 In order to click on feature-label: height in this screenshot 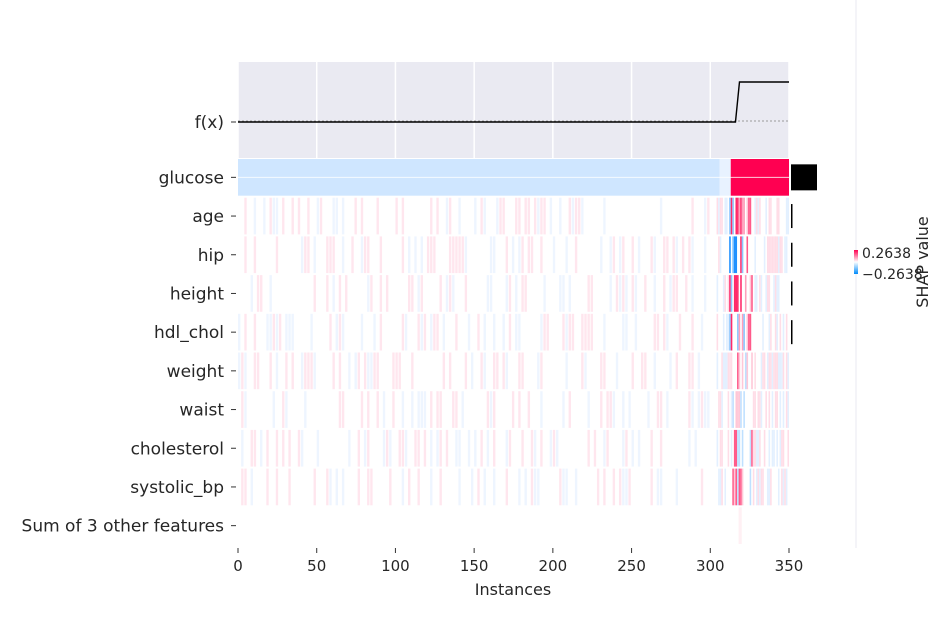, I will do `click(197, 294)`.